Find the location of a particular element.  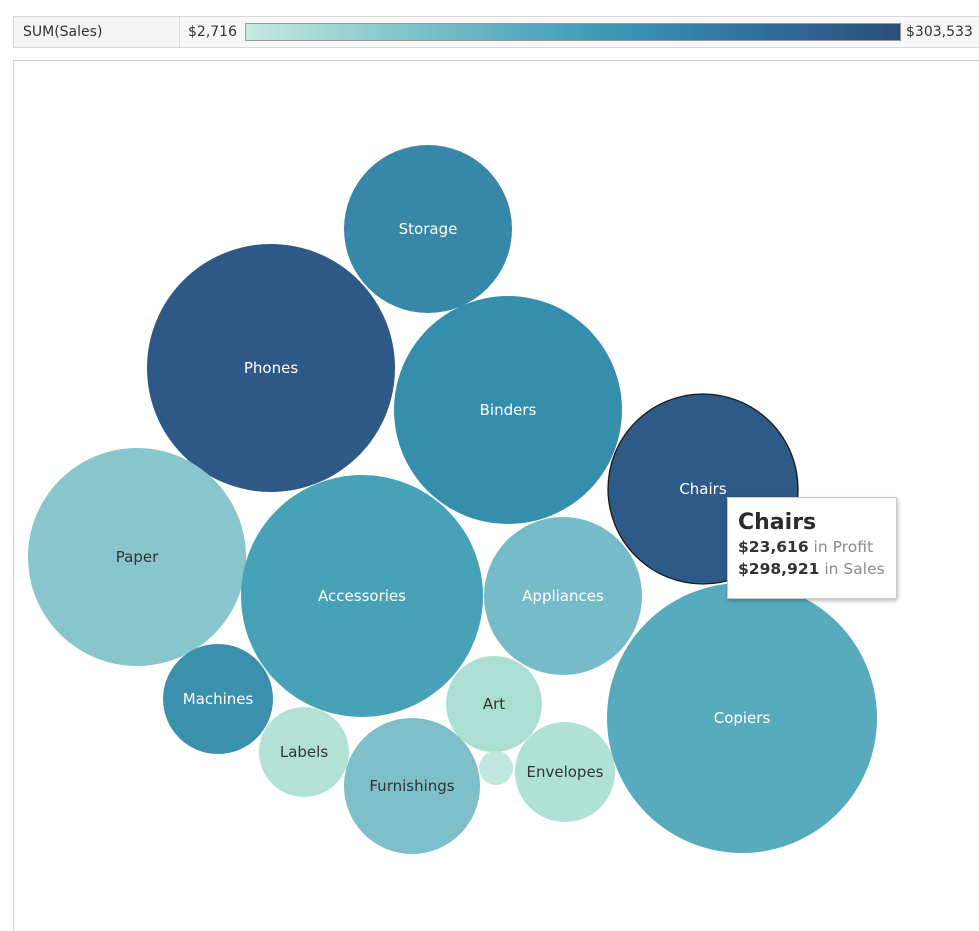

legend-max-label: $303,533 is located at coordinates (939, 32).